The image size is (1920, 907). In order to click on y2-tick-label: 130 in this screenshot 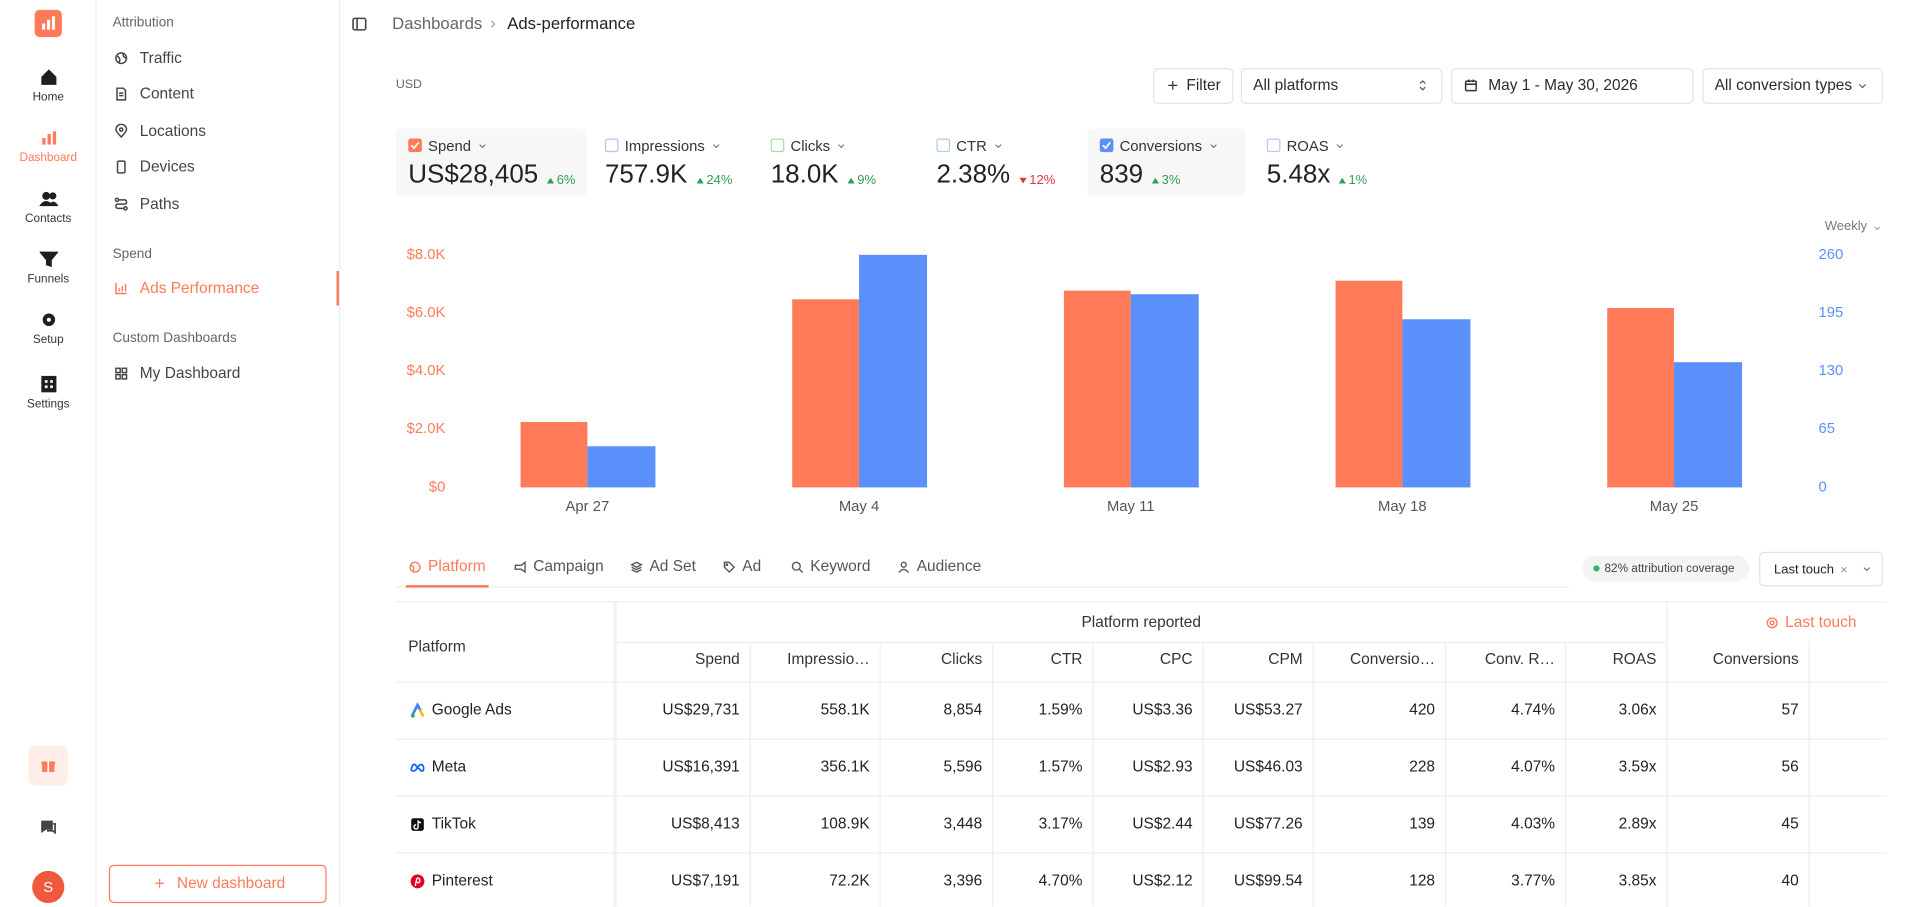, I will do `click(1831, 371)`.